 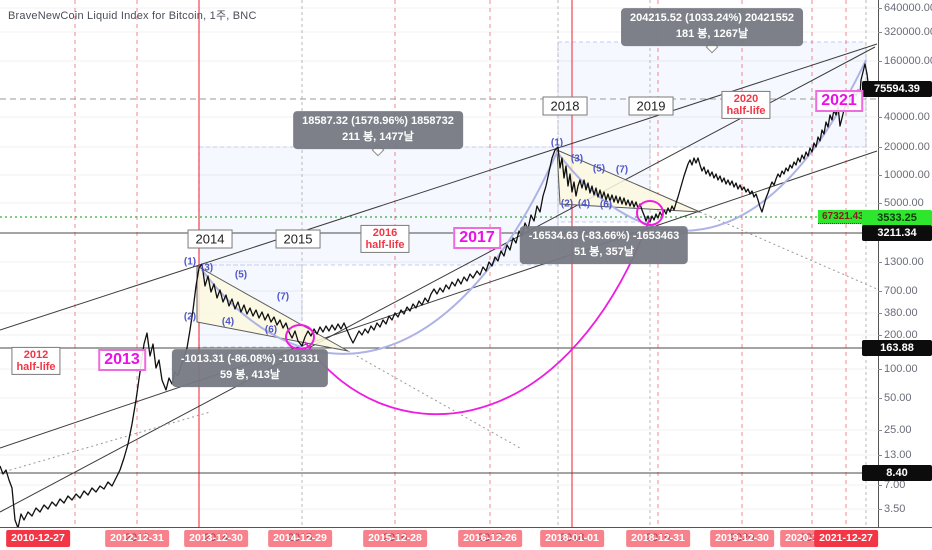 I want to click on year-label: 2017, so click(x=477, y=238).